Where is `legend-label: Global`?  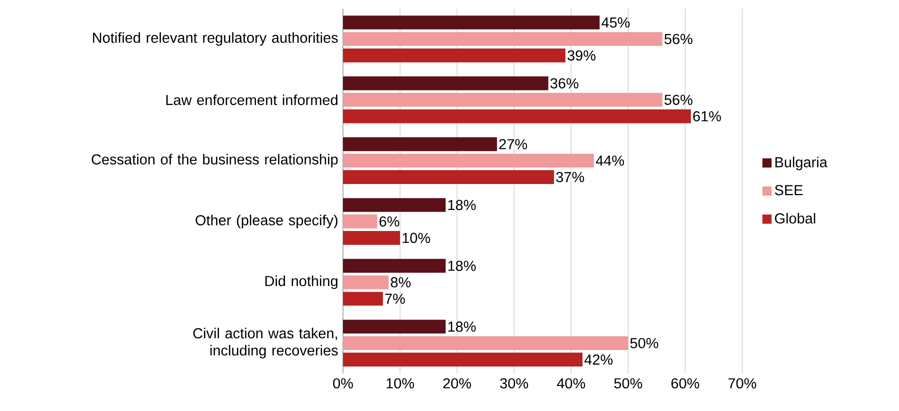 legend-label: Global is located at coordinates (795, 218).